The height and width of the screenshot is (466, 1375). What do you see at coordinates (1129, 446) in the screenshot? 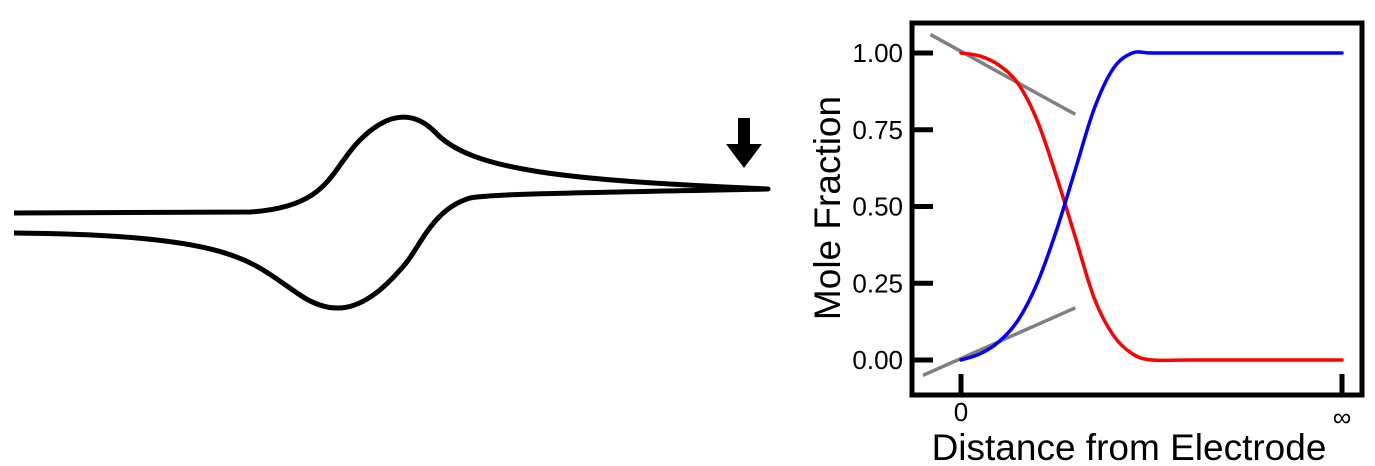
I see `x-axis-title: Distance from Electrode` at bounding box center [1129, 446].